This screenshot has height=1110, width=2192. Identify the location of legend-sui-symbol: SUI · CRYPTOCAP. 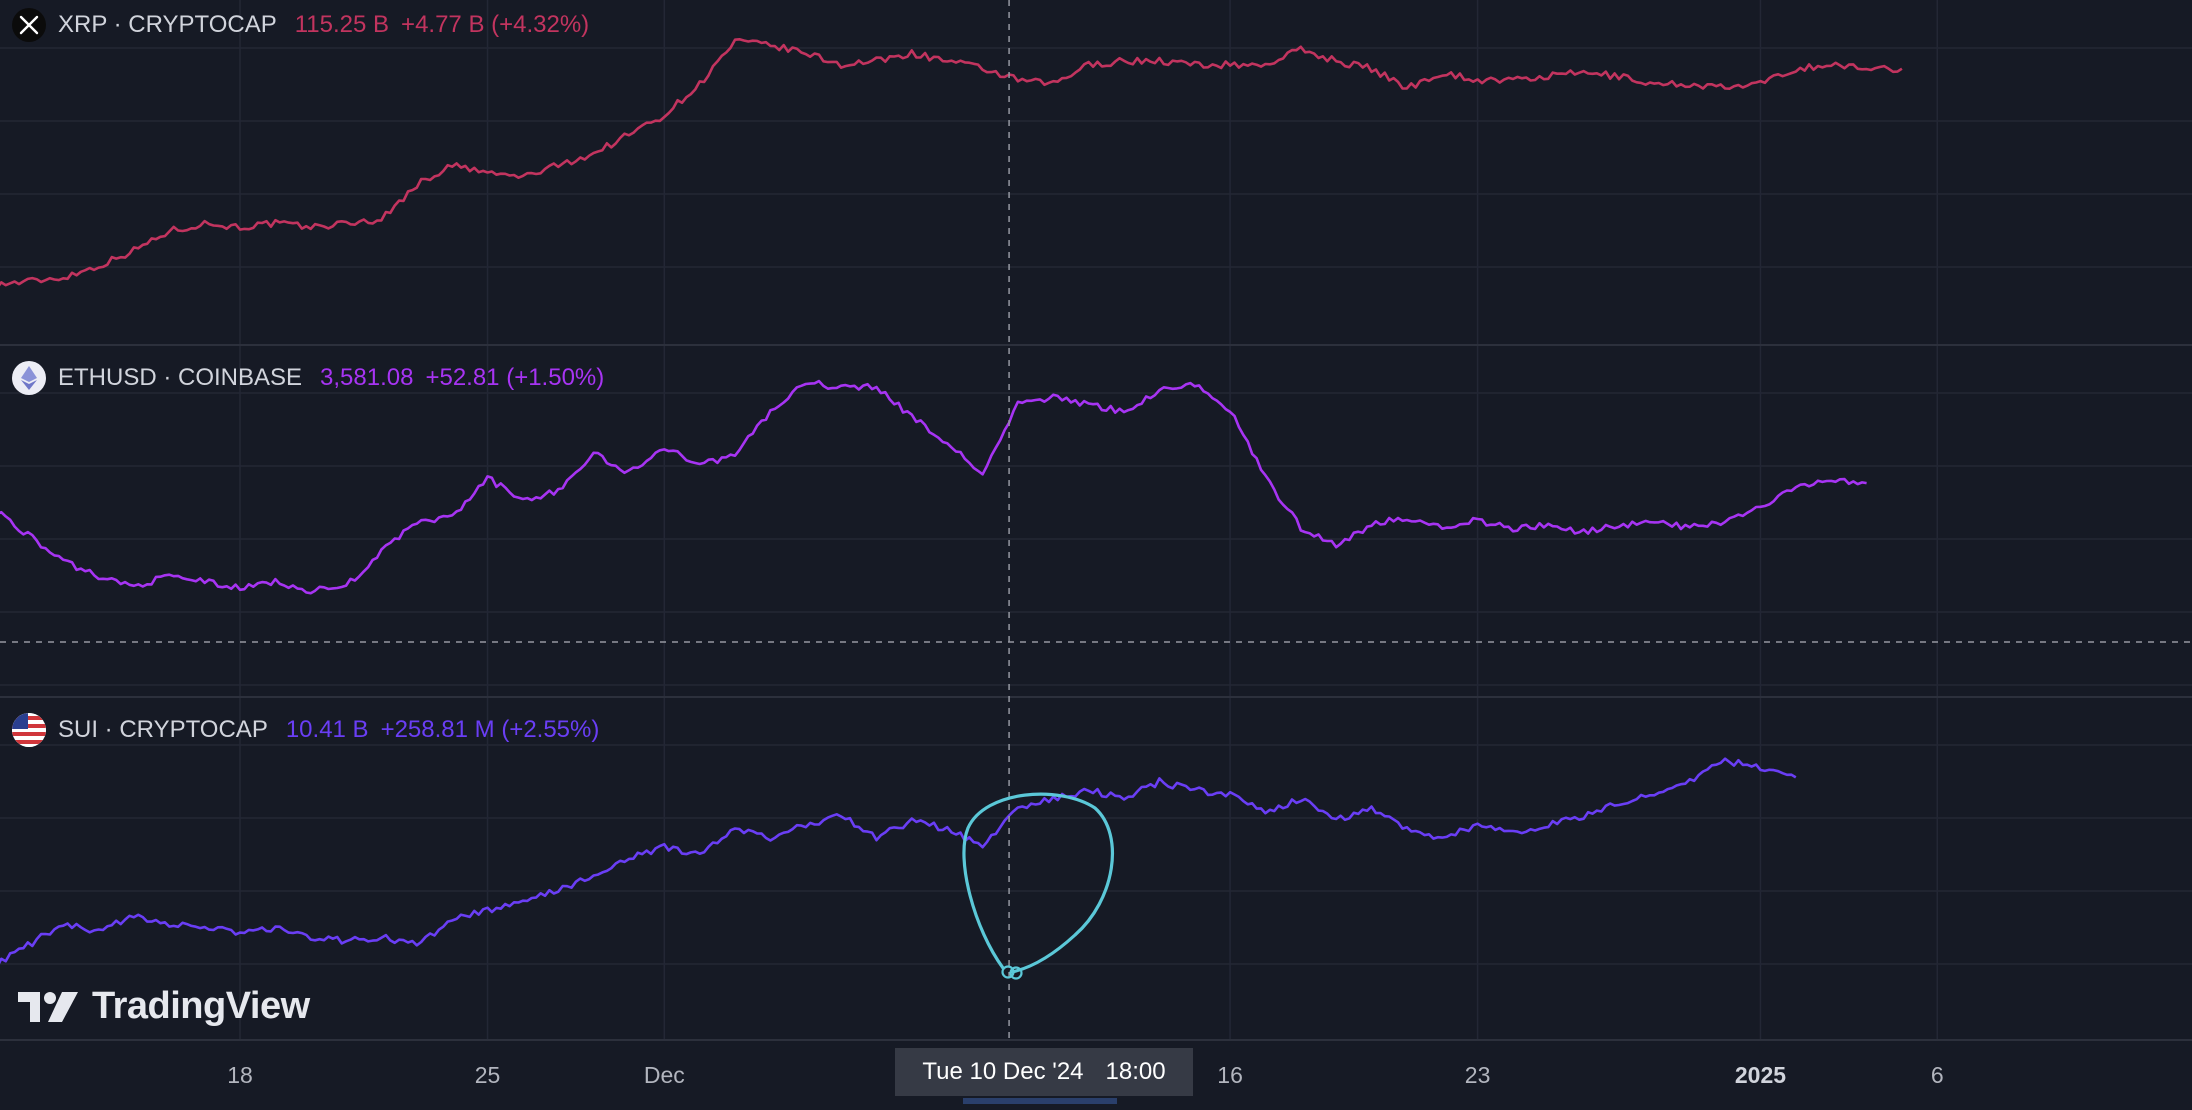
(163, 729).